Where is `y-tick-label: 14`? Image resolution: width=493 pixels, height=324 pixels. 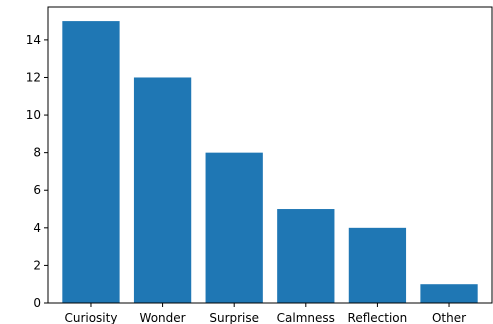
y-tick-label: 14 is located at coordinates (33, 40).